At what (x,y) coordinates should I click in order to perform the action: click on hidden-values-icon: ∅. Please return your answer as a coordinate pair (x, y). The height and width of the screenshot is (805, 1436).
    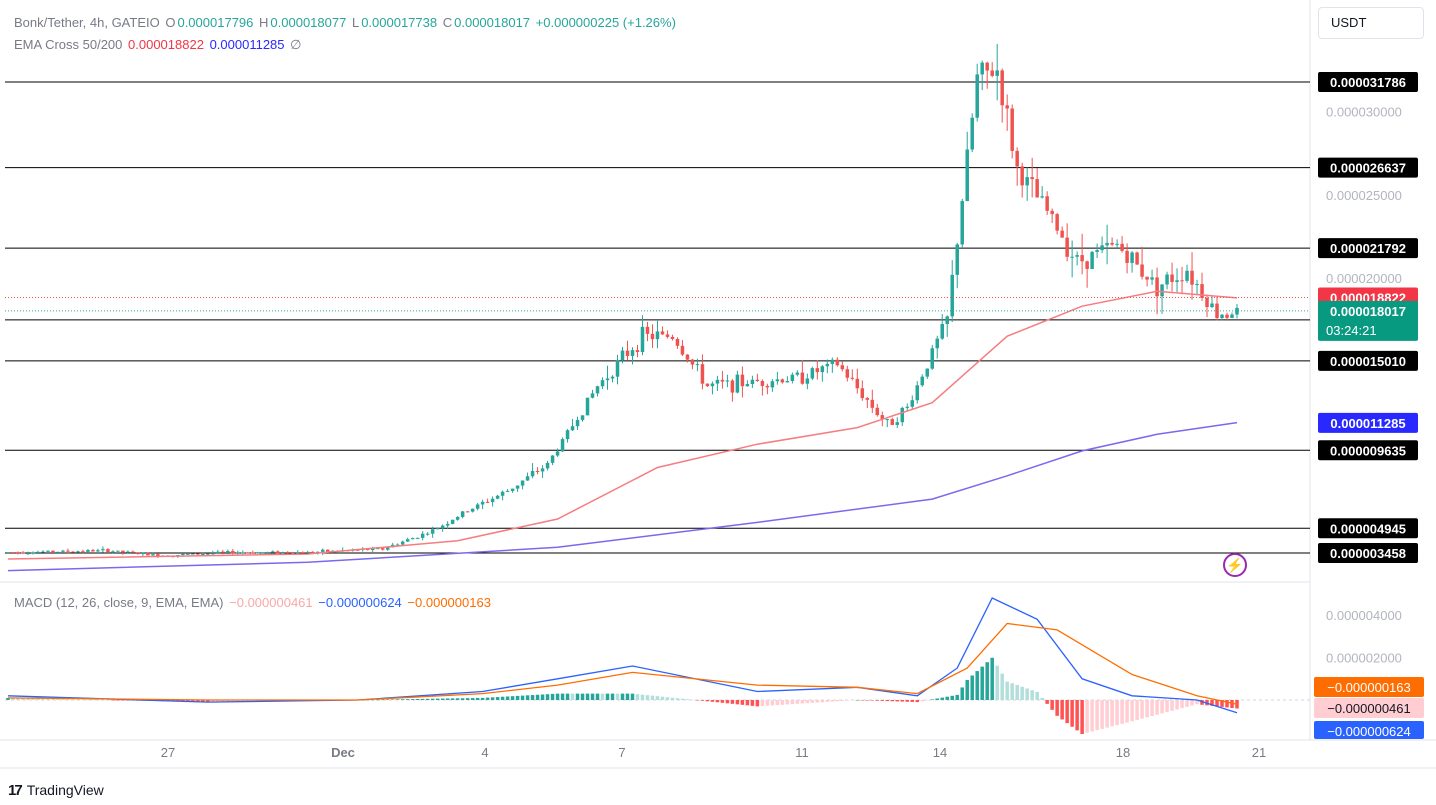
    Looking at the image, I should click on (296, 44).